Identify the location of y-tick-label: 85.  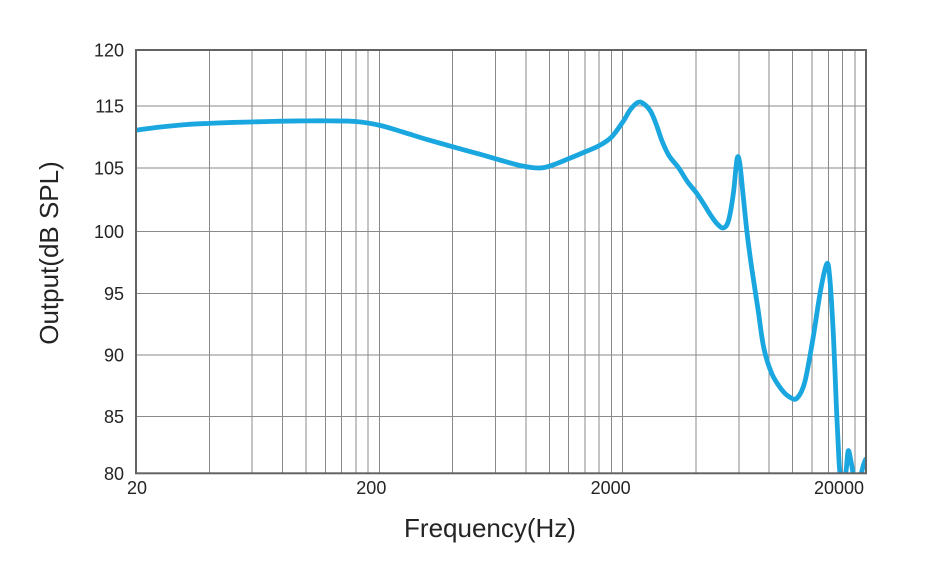
(114, 417).